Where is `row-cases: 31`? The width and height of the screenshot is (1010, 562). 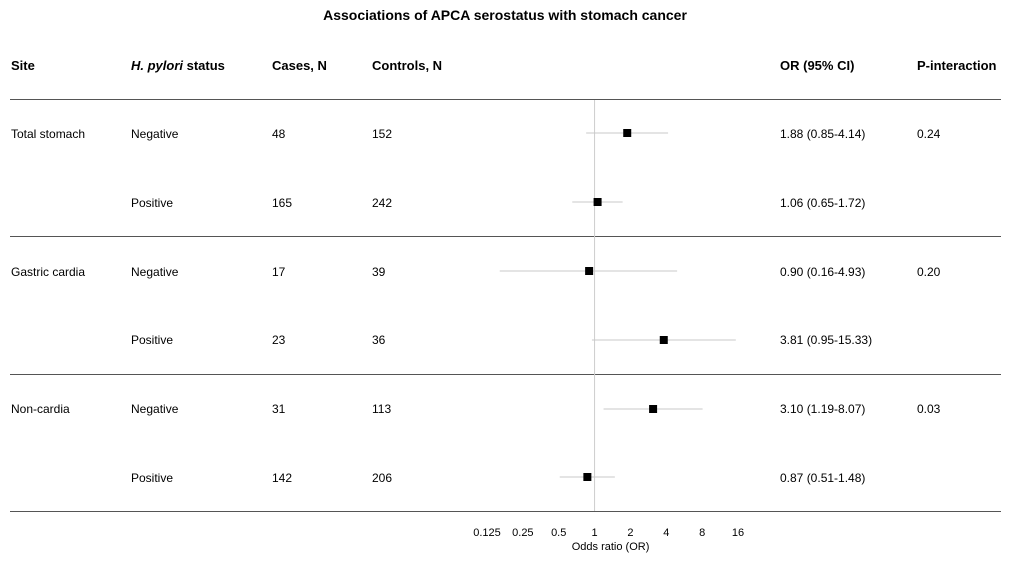
row-cases: 31 is located at coordinates (279, 409).